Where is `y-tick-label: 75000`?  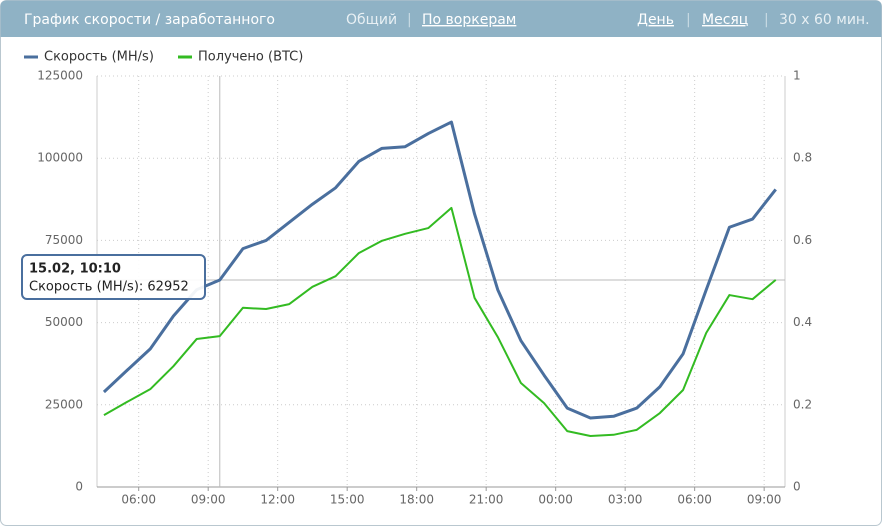 y-tick-label: 75000 is located at coordinates (64, 240).